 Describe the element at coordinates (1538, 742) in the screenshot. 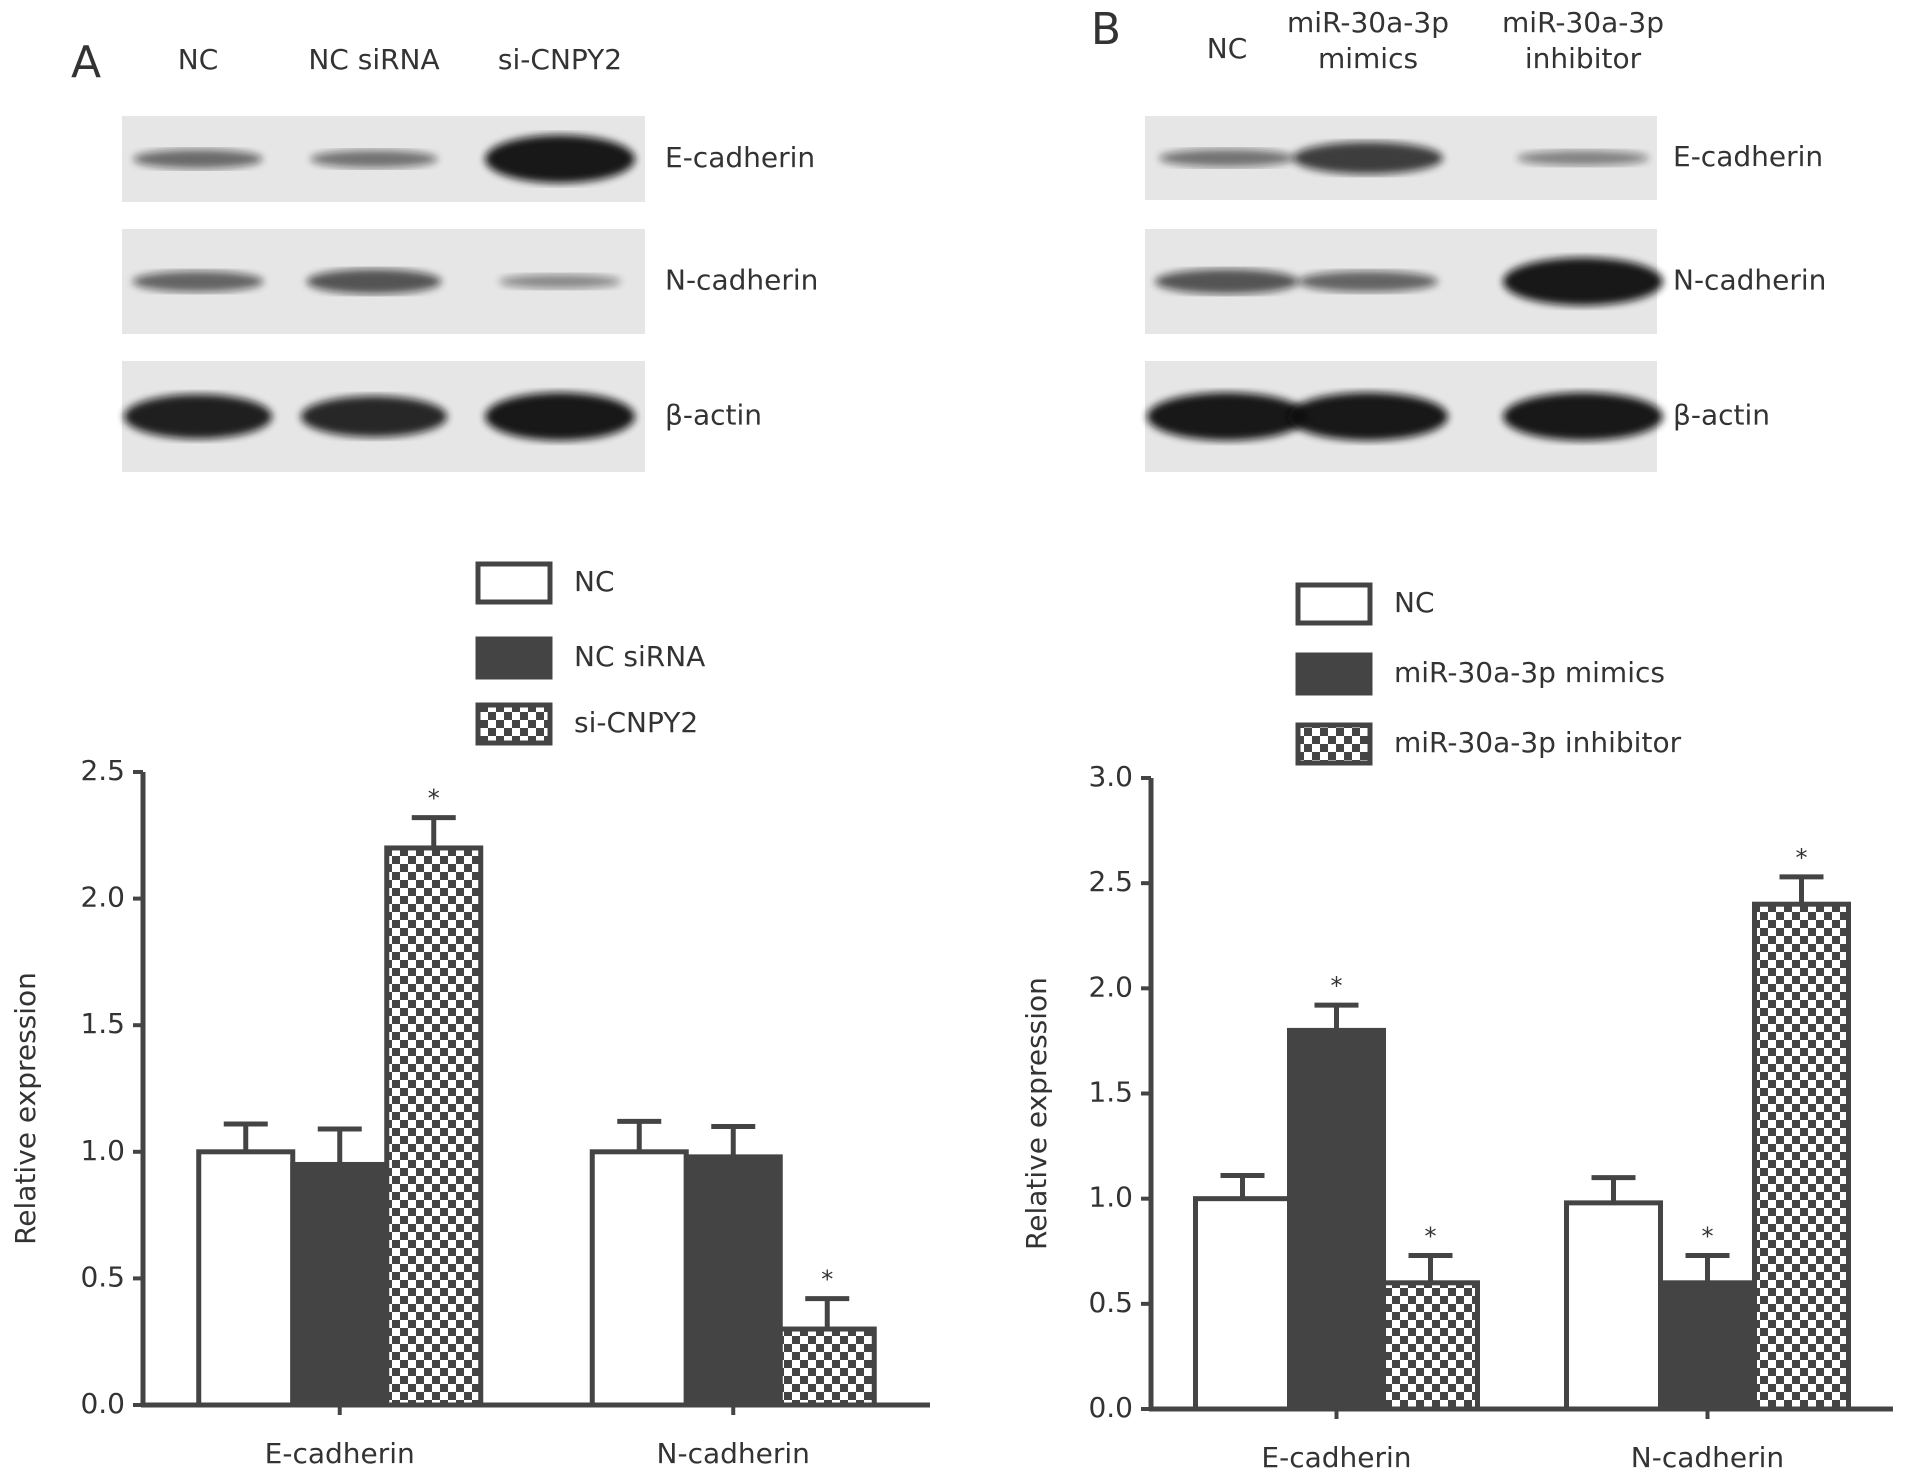

I see `legend-label: miR-30a-3p inhibitor` at that location.